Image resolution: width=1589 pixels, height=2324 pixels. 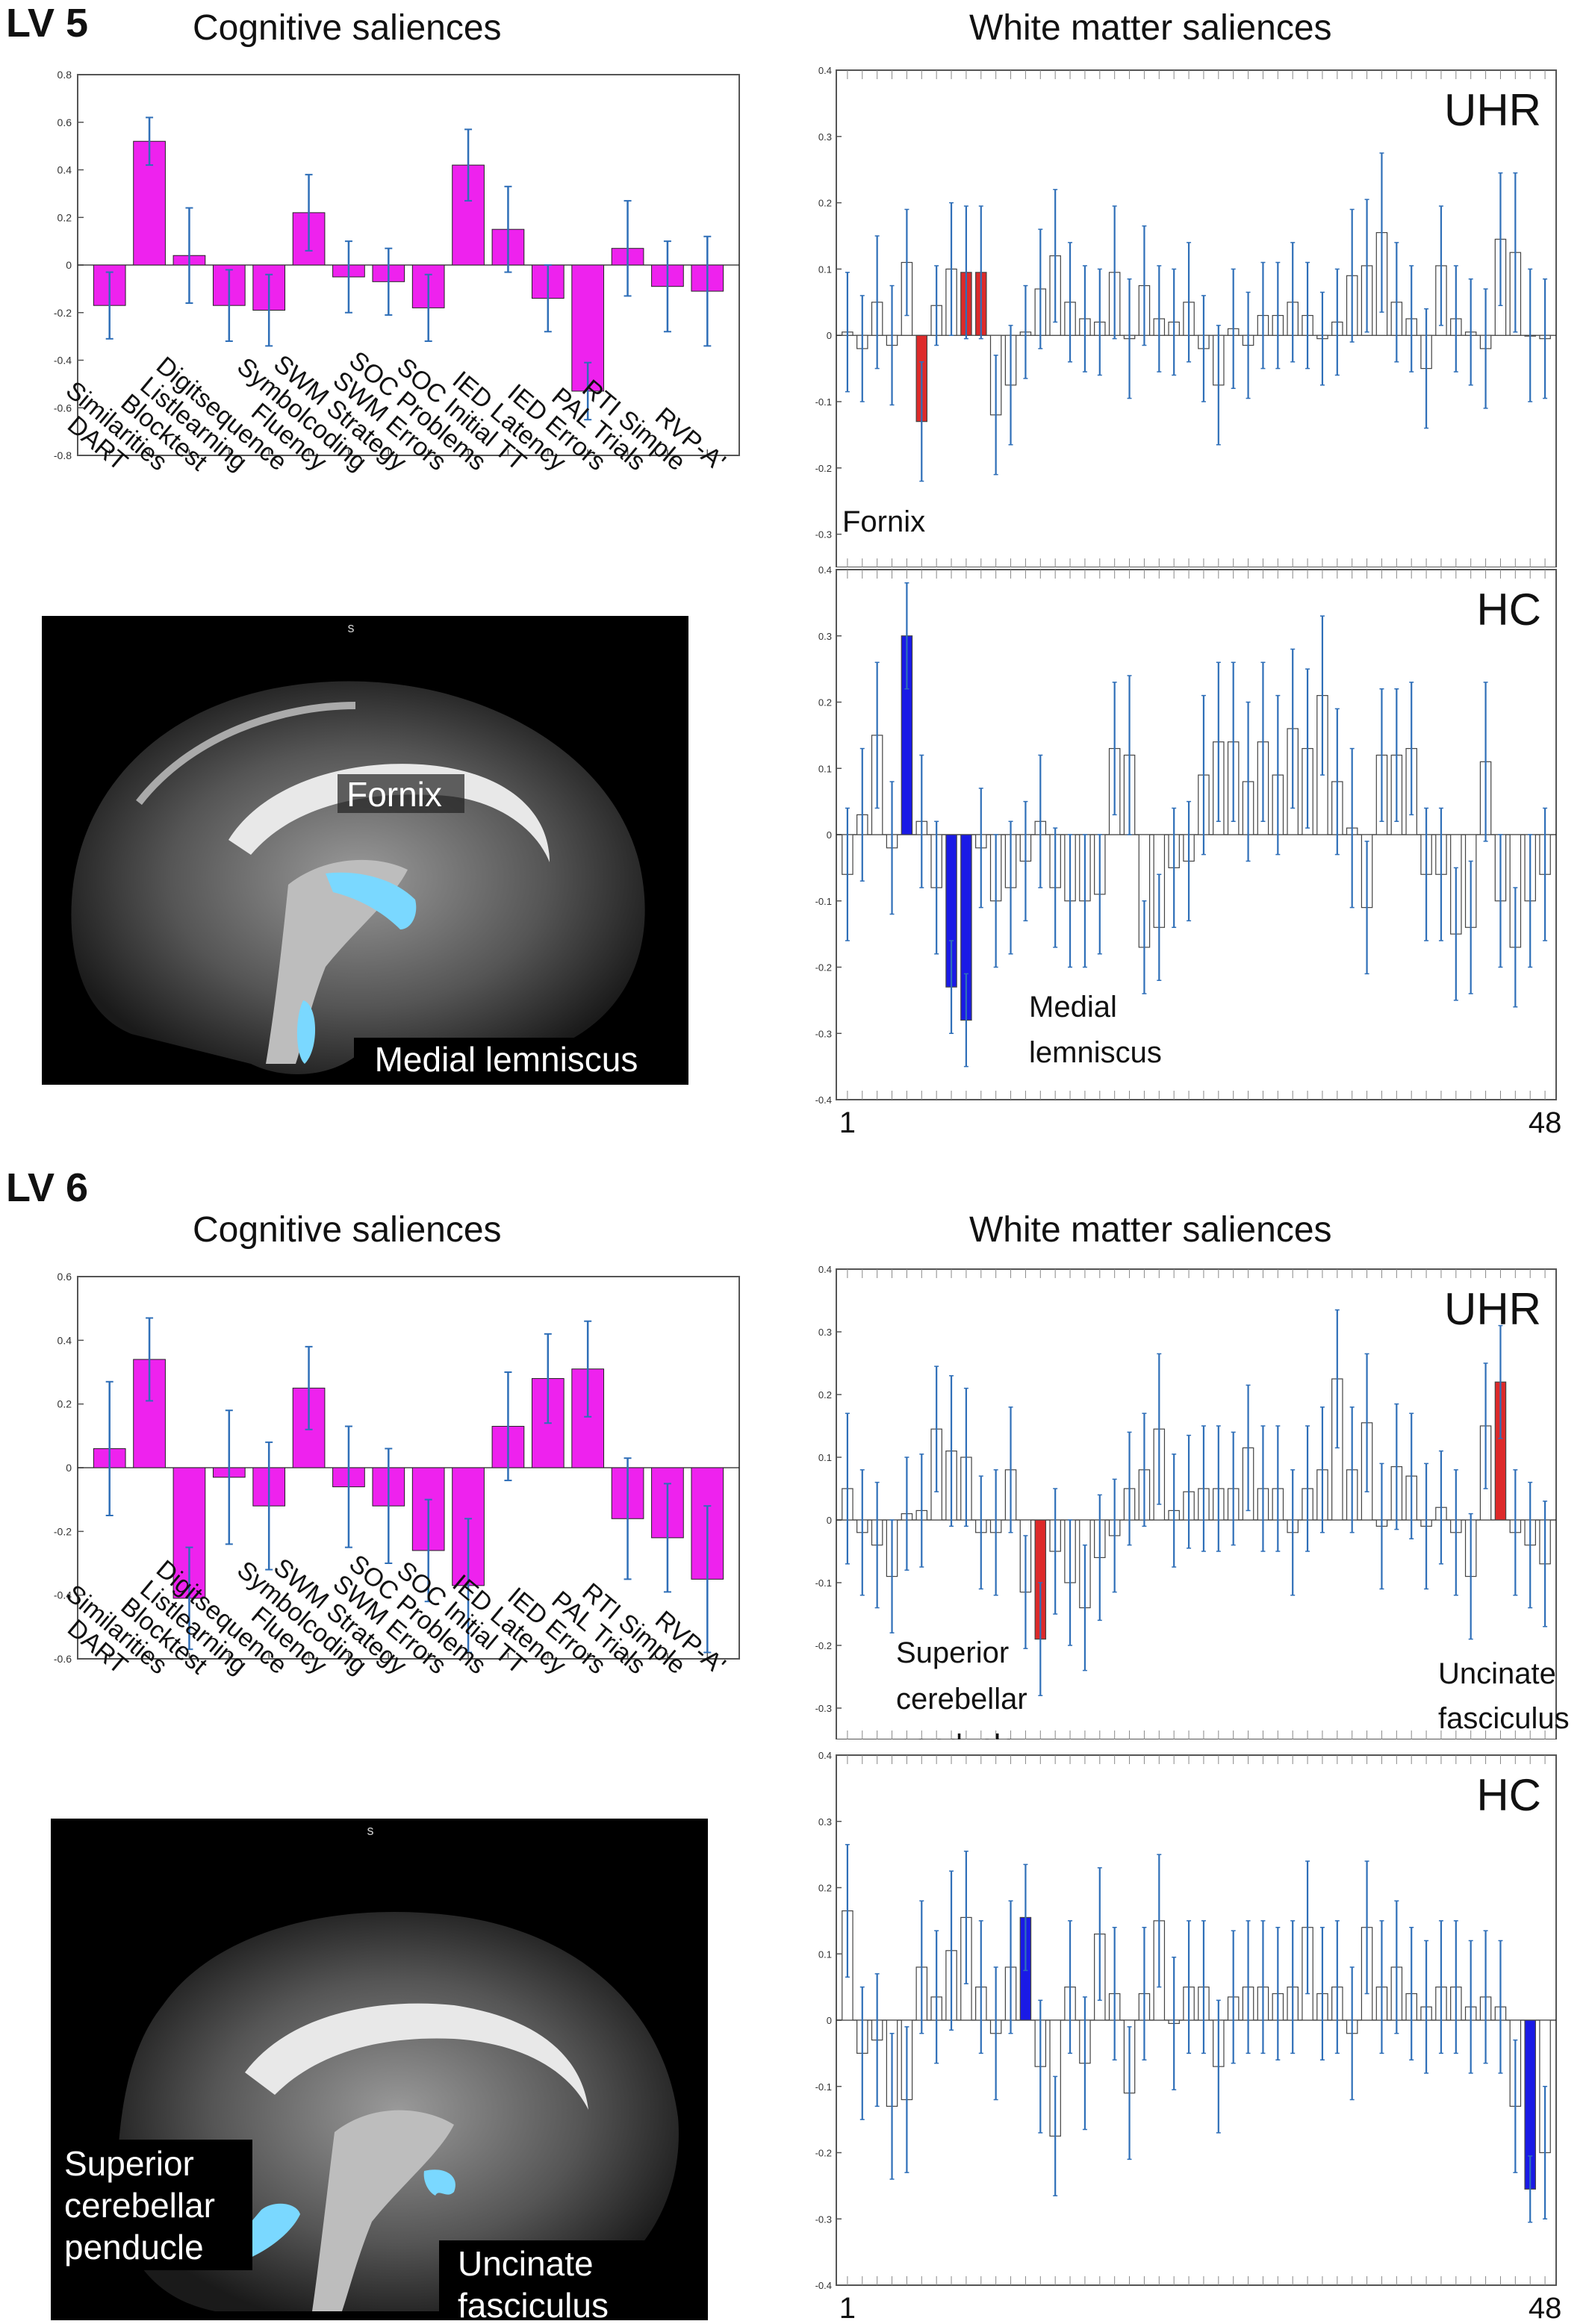 I want to click on lv6-hc-chart: 0.4 0.3 0.2 0.1 0 -0.1 -0.2 -0.3 -0.4 HC 1 48, so click(x=1188, y=2037).